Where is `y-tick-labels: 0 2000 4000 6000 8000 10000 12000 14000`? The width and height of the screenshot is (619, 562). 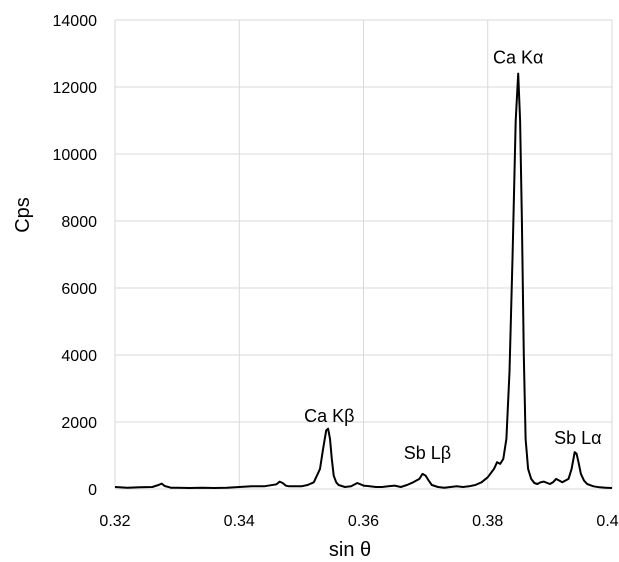 y-tick-labels: 0 2000 4000 6000 8000 10000 12000 14000 is located at coordinates (75, 256).